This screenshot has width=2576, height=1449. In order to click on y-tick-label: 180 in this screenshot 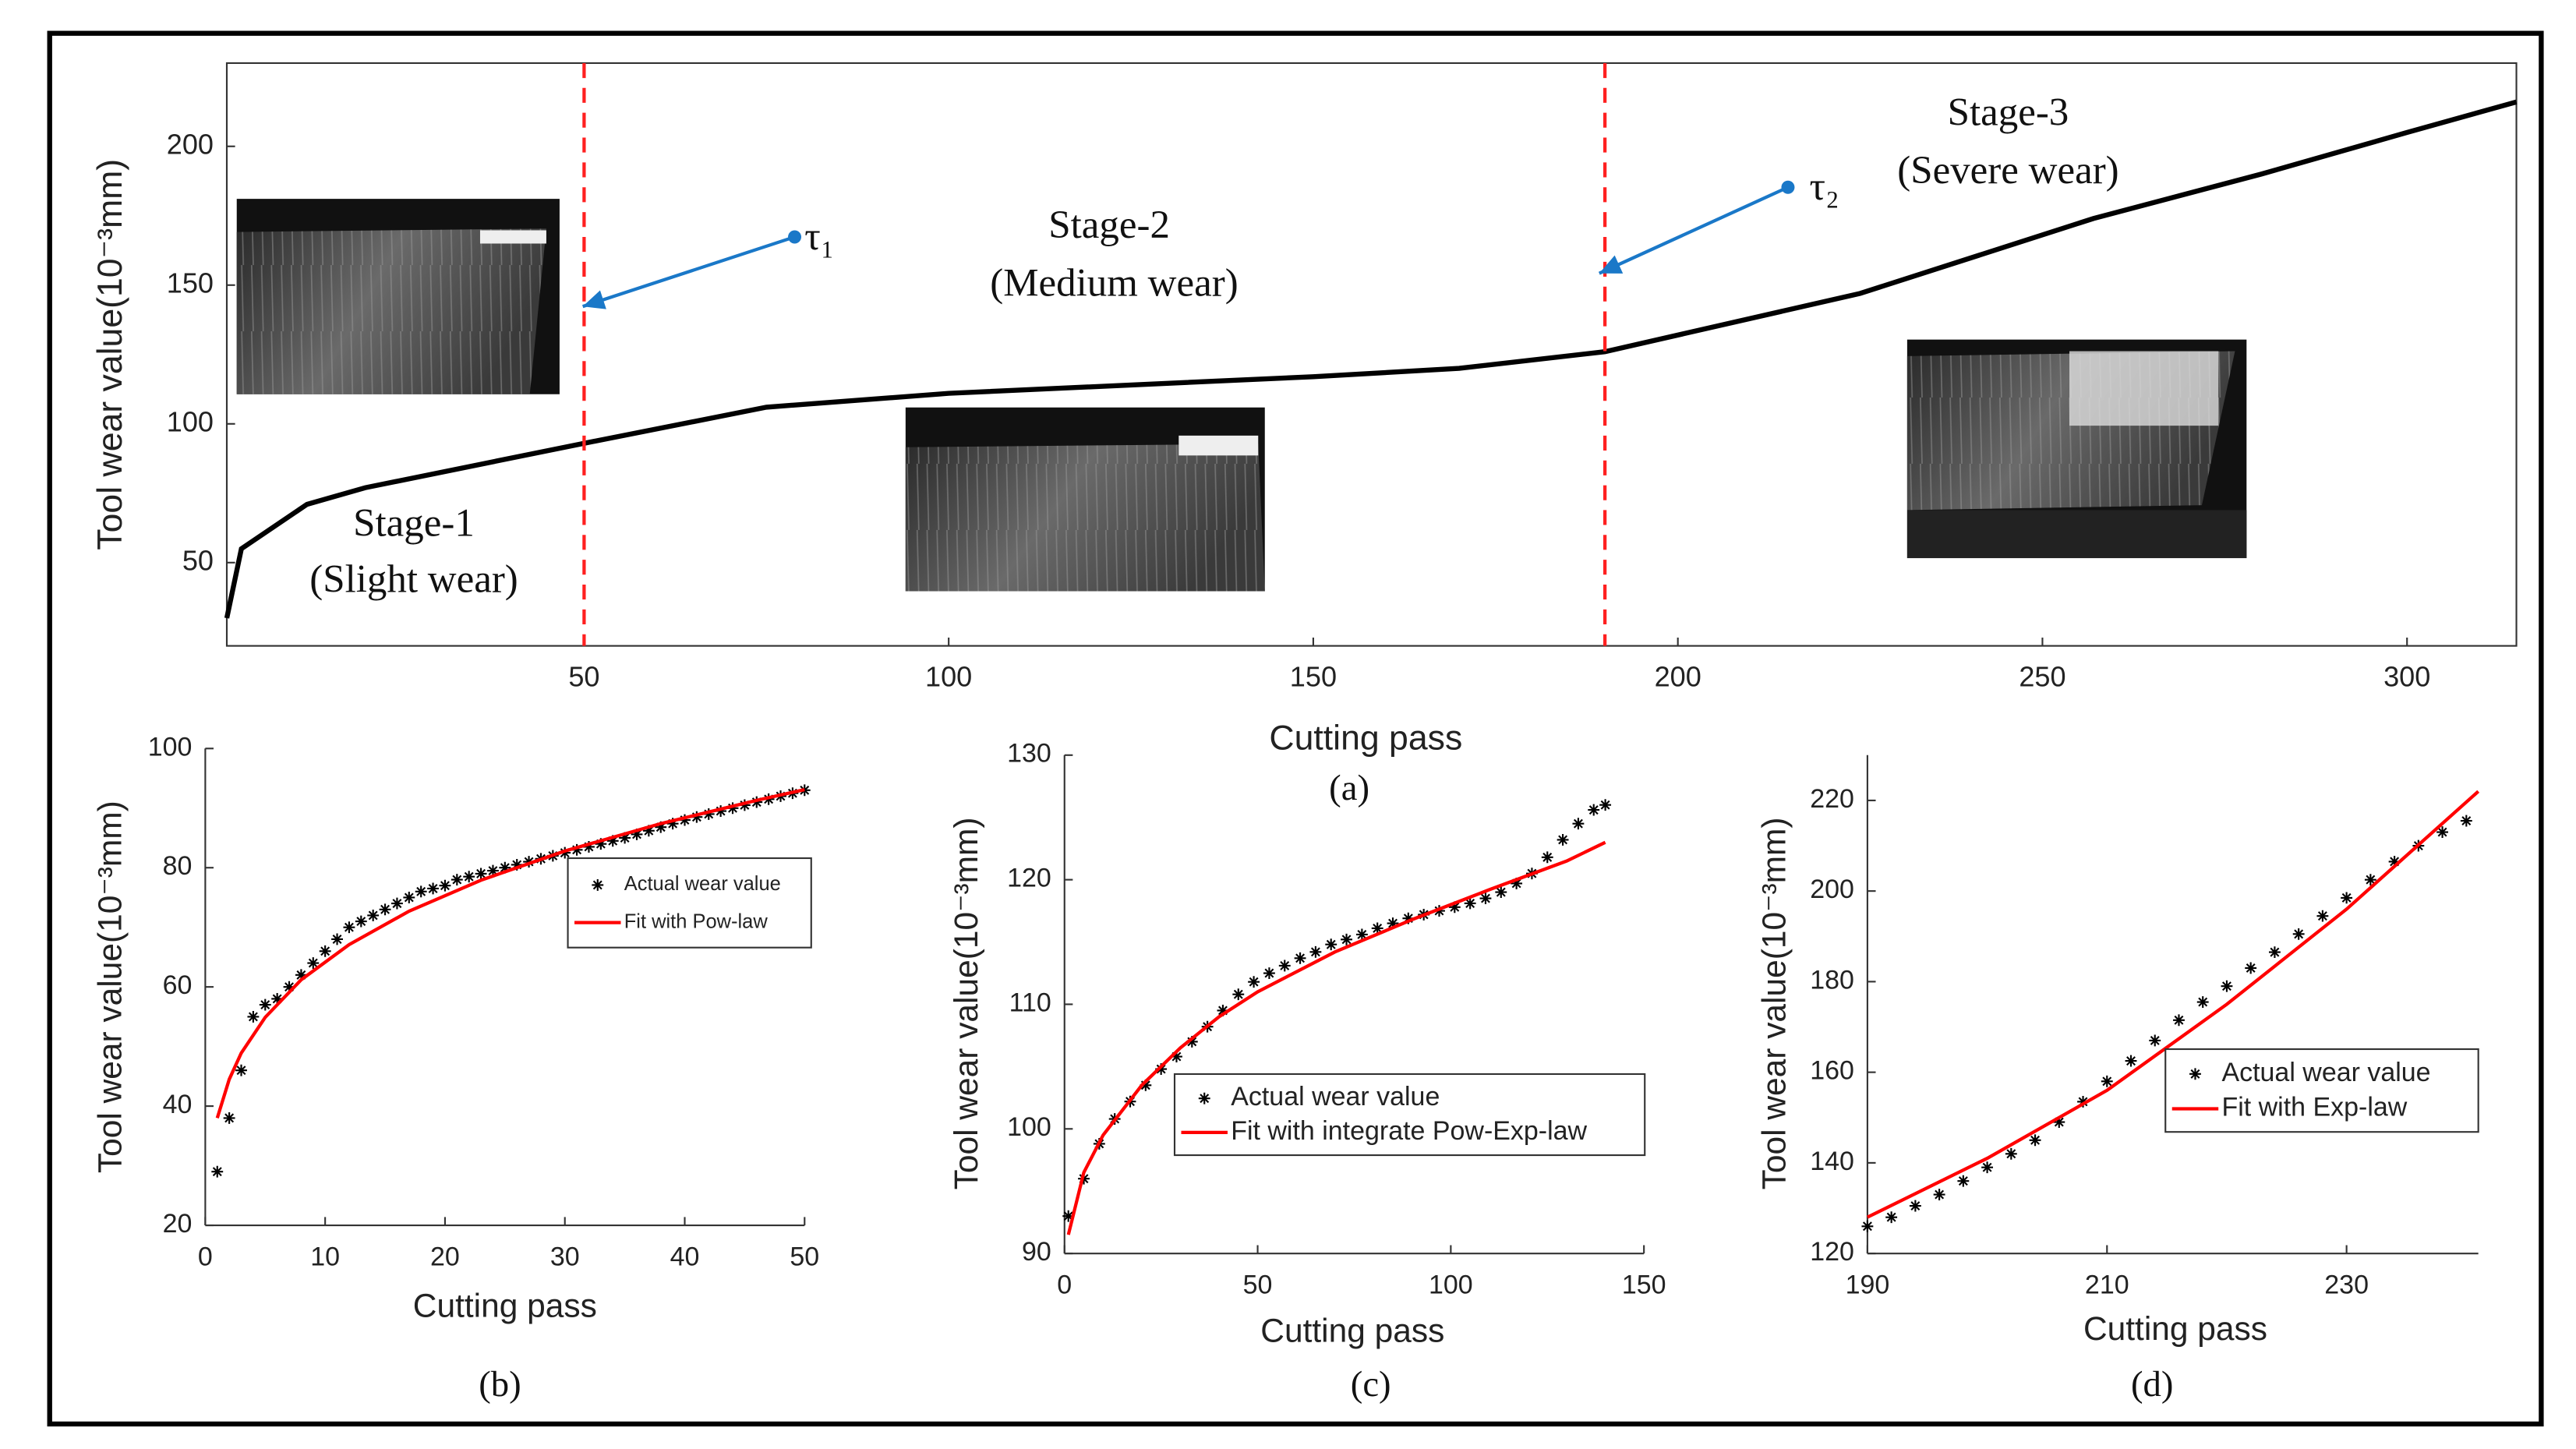, I will do `click(1832, 980)`.